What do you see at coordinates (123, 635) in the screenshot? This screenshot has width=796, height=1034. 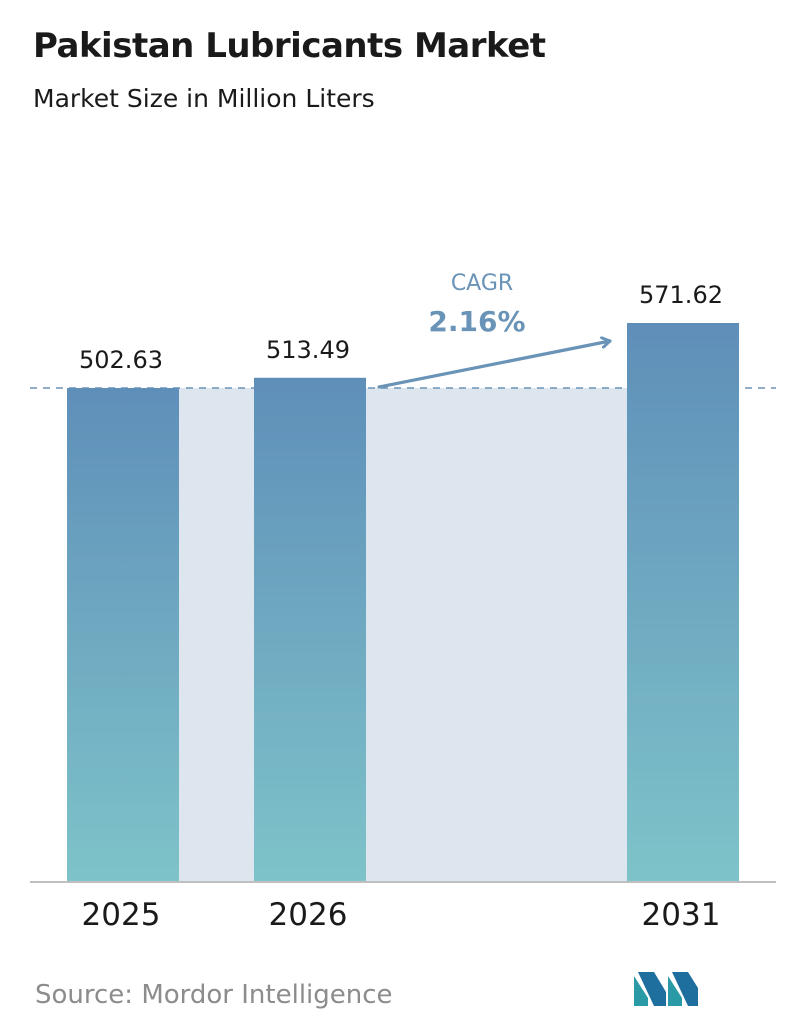 I see `bar-2025` at bounding box center [123, 635].